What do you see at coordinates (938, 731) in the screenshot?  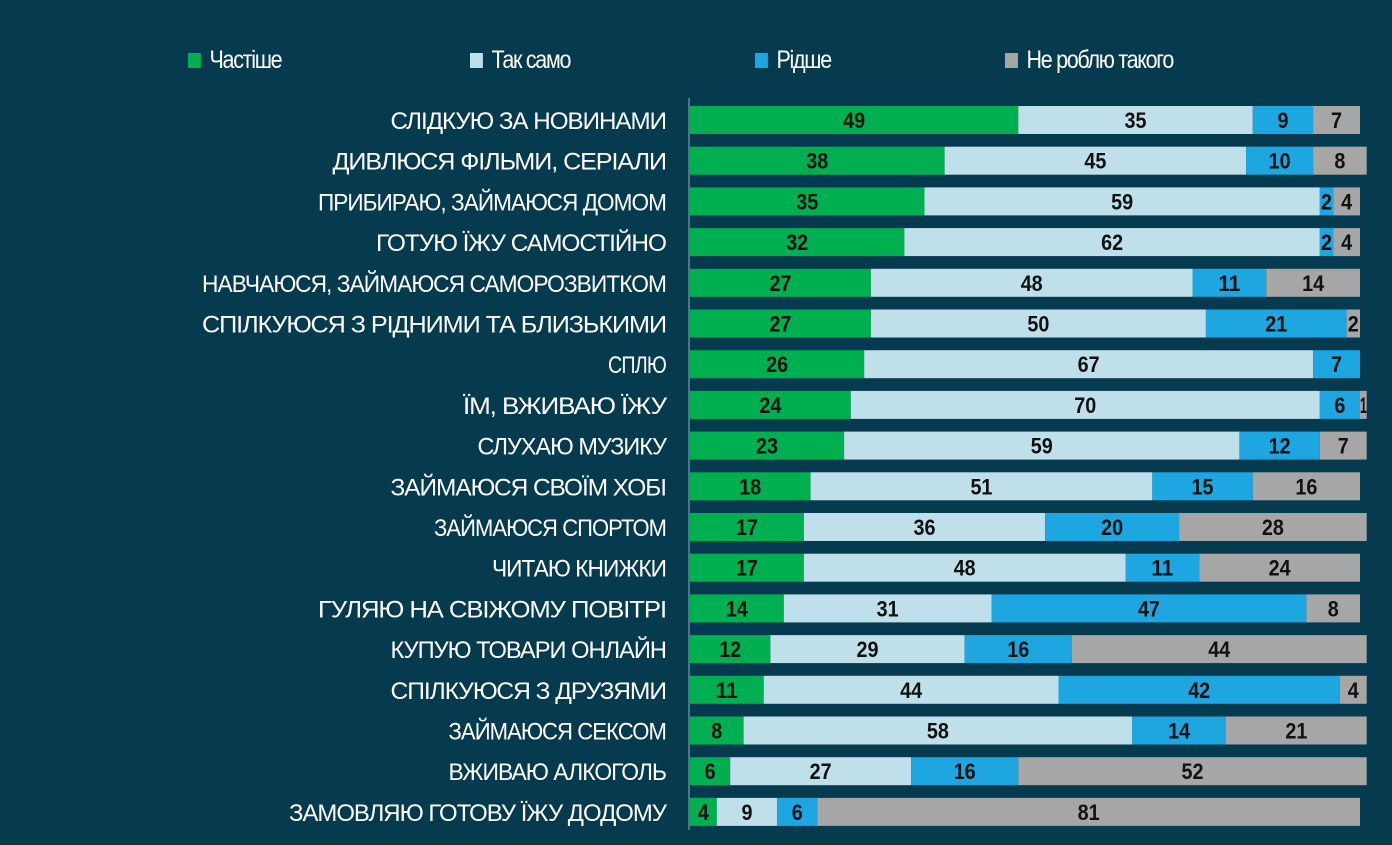 I see `data-label-same: 58` at bounding box center [938, 731].